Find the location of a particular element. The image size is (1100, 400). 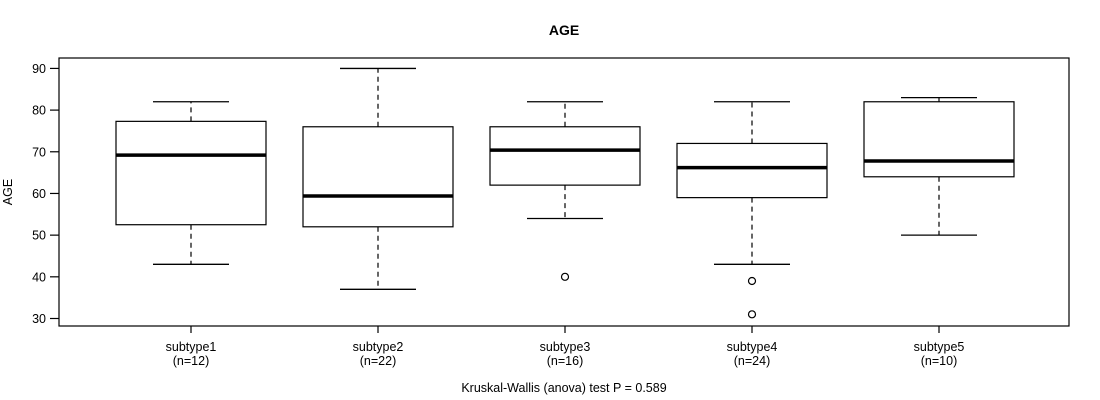

caption: Kruskal-Wallis (anova) test P = 0.589 is located at coordinates (563, 388).